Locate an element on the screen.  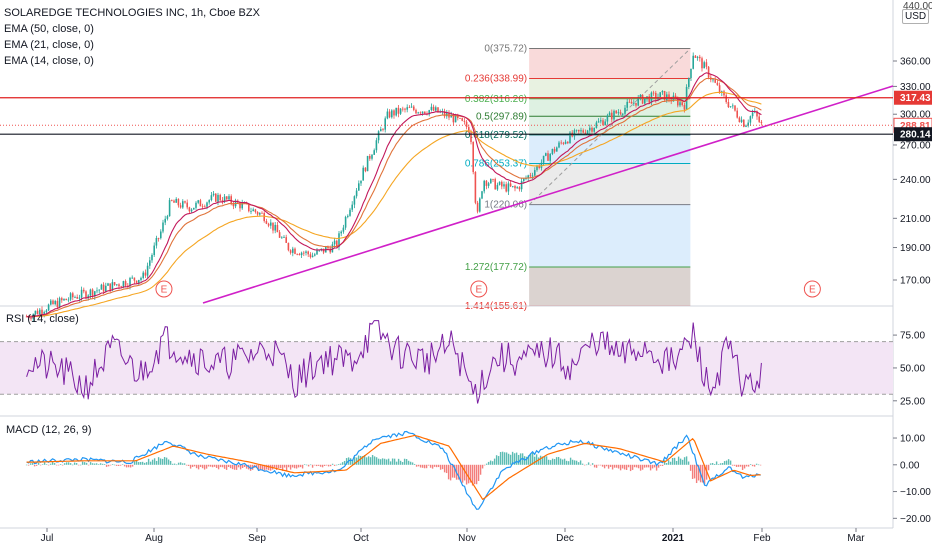
rsi-pane-title: RSI (14, close) is located at coordinates (42, 319).